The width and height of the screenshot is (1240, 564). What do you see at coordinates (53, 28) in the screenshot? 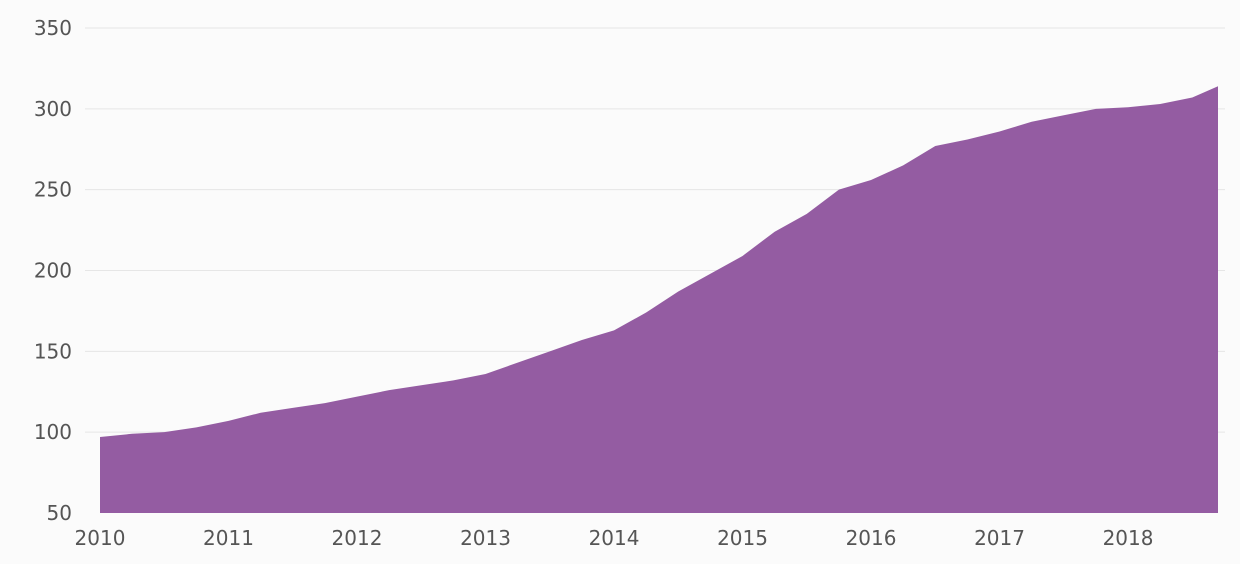
I see `y-tick-label: 350` at bounding box center [53, 28].